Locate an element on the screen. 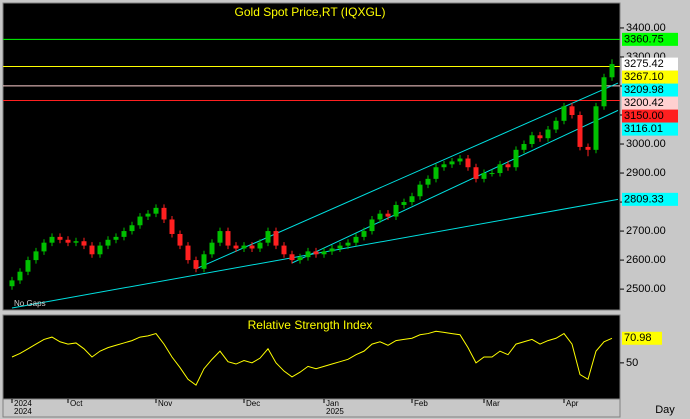 Image resolution: width=690 pixels, height=419 pixels. x-tick-label: Mar is located at coordinates (493, 403).